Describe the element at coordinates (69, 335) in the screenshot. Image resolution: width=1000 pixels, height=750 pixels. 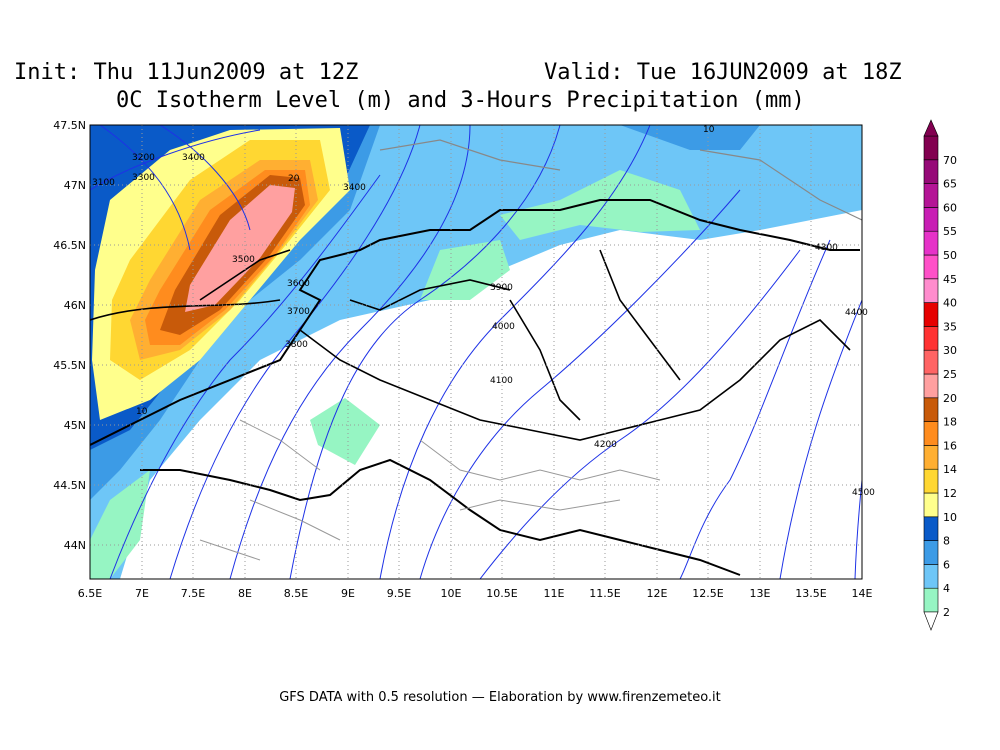
I see `latitude-axis: 47.5N 47N 46.5N 46N 45.5N 45N 44.5N 44N` at that location.